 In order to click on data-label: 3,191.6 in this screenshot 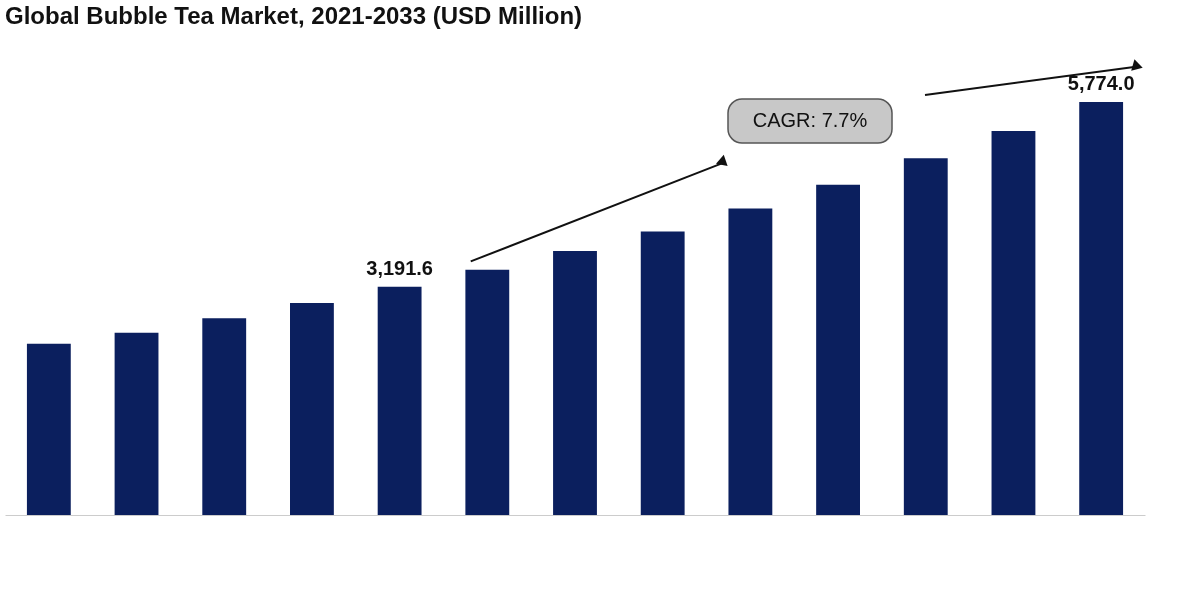, I will do `click(399, 267)`.